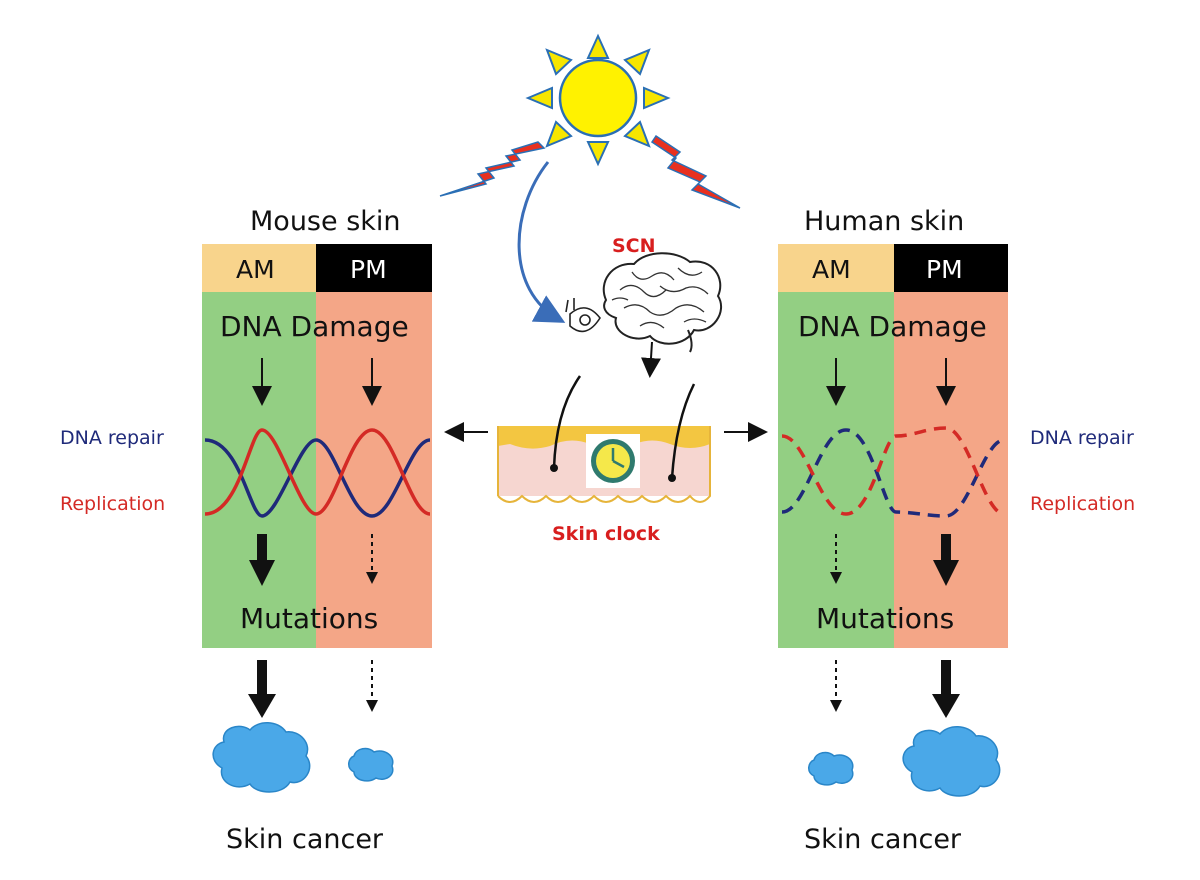 Image resolution: width=1200 pixels, height=880 pixels. I want to click on skin-clock-label: Skin clock, so click(606, 534).